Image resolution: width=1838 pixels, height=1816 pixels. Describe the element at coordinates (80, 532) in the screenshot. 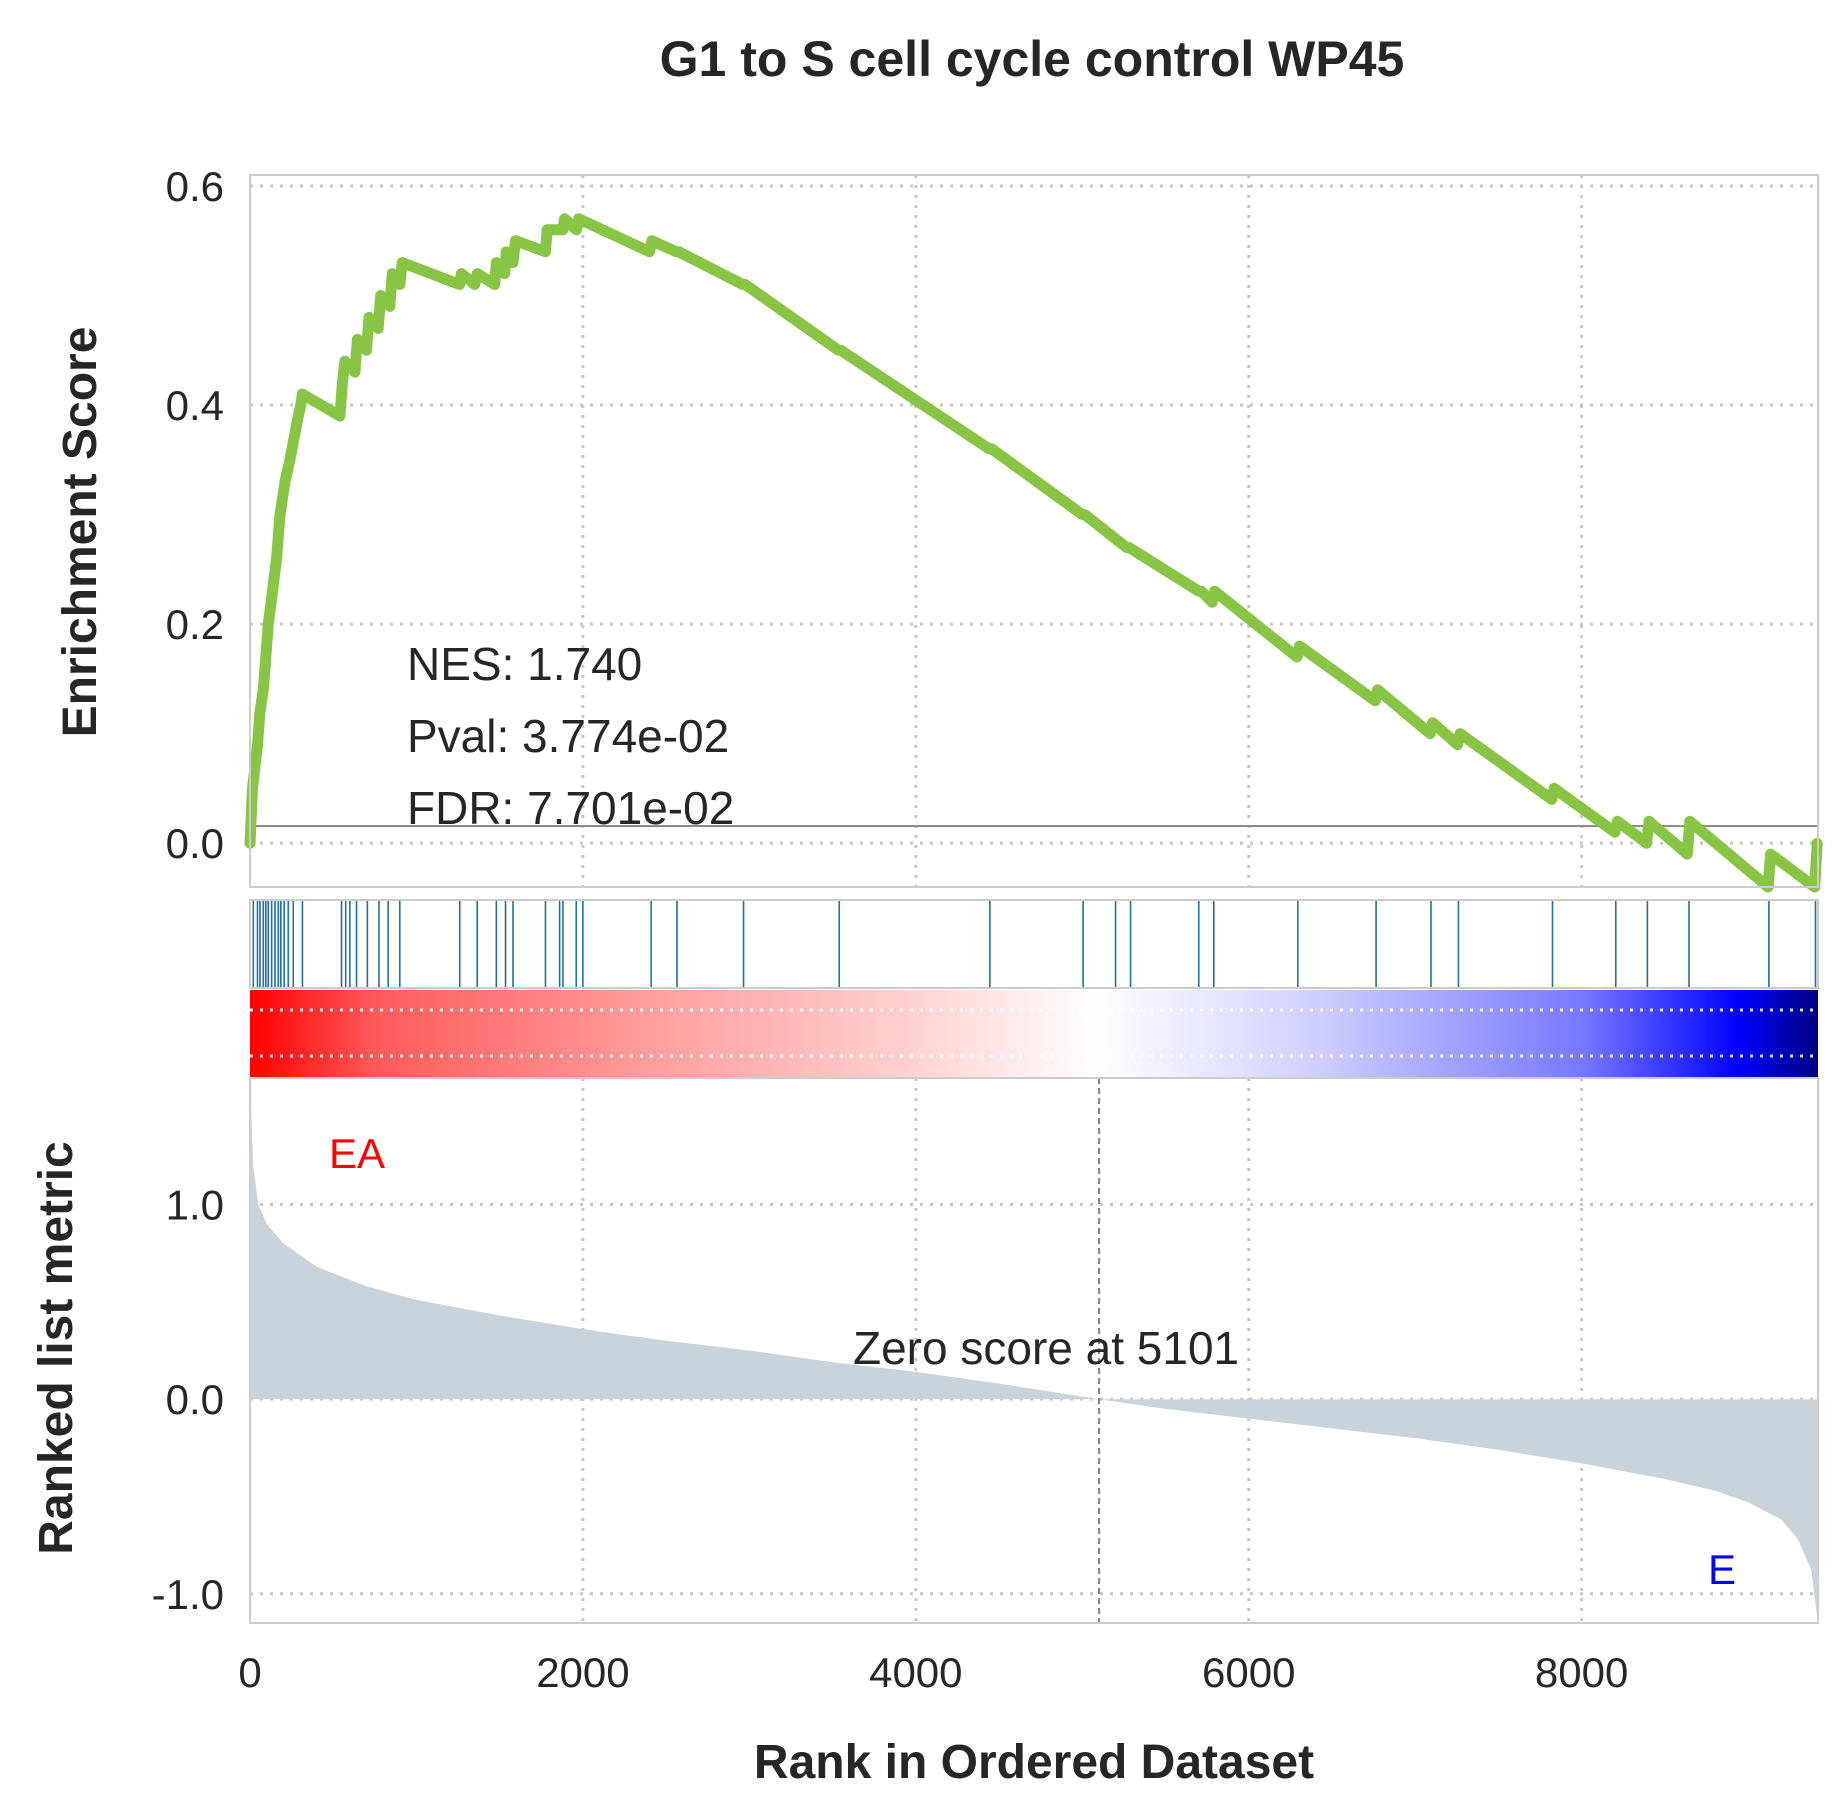

I see `enrichment-ylabel: Enrichment Score` at that location.